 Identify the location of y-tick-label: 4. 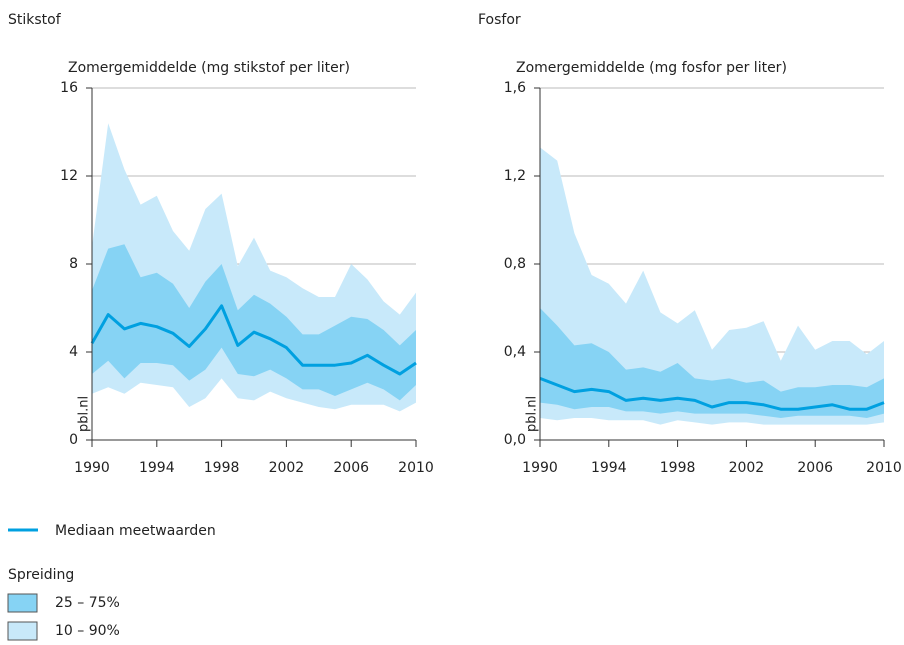
(73, 352).